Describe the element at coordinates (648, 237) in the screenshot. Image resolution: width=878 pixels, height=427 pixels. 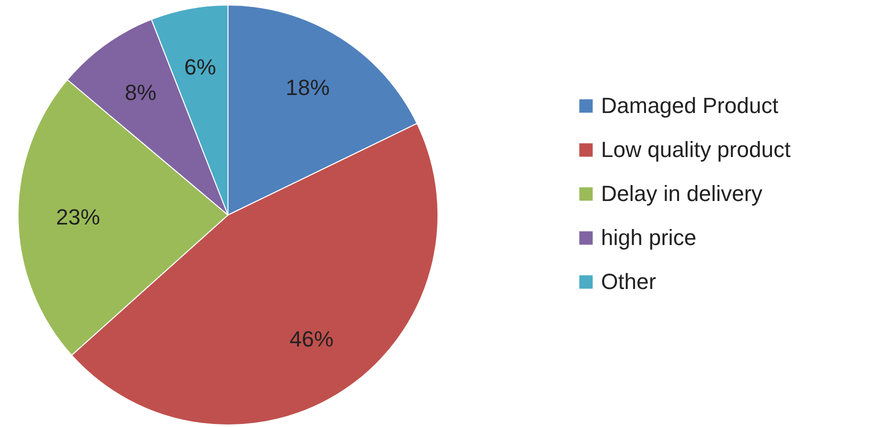
I see `legend-label: high price` at that location.